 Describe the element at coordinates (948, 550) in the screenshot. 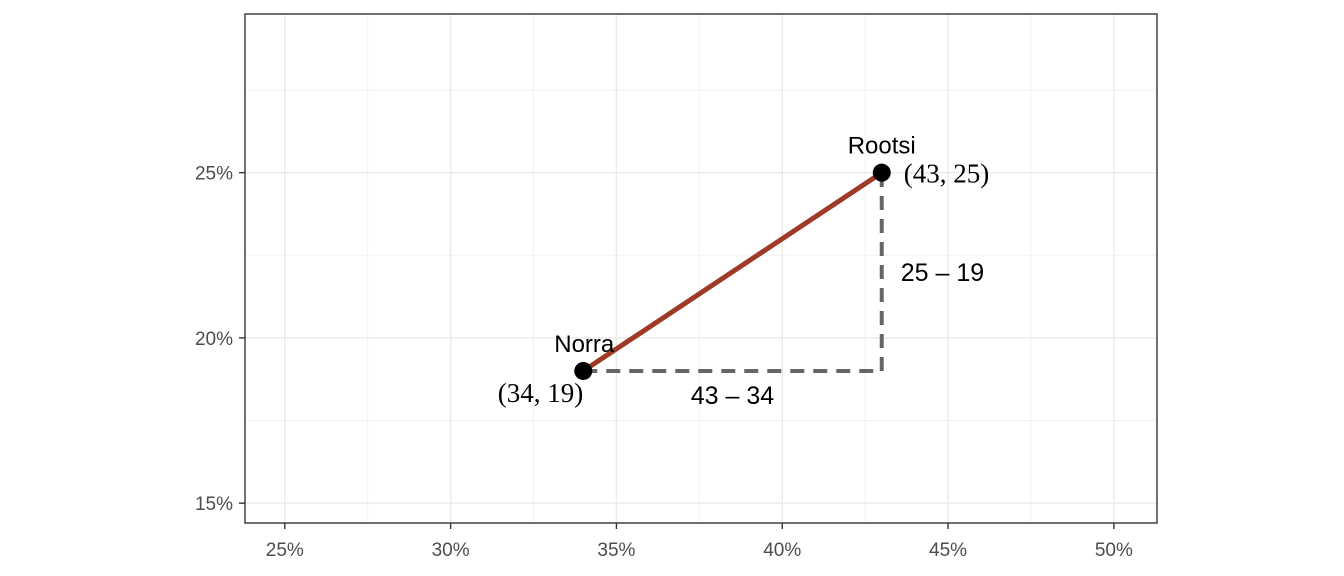

I see `x-tick-label: 45%` at that location.